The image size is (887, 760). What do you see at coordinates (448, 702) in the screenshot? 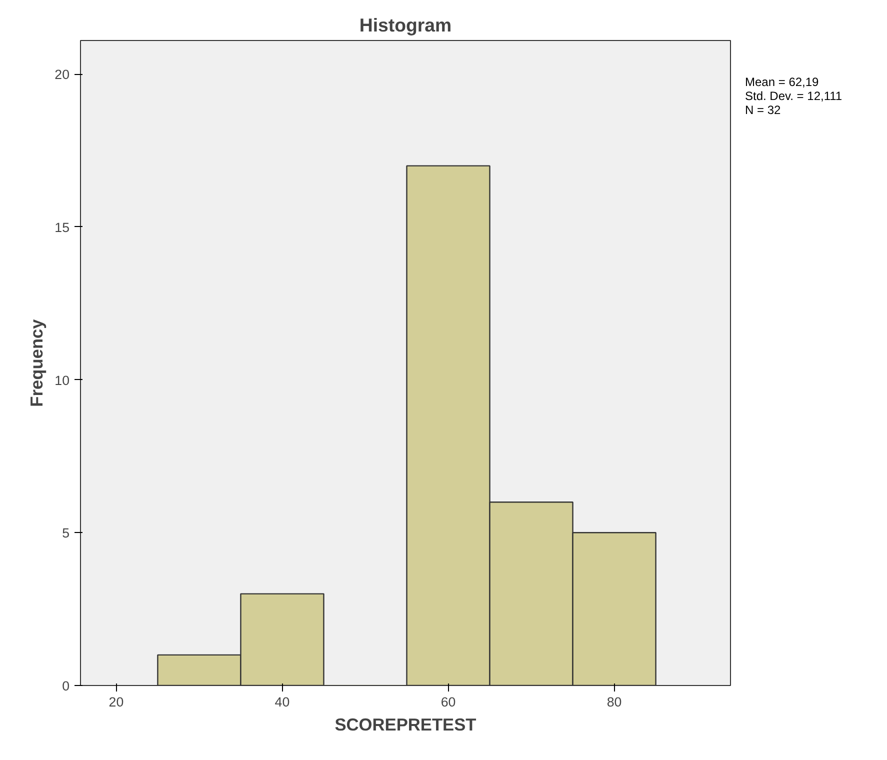
I see `x-tick-label: 60` at bounding box center [448, 702].